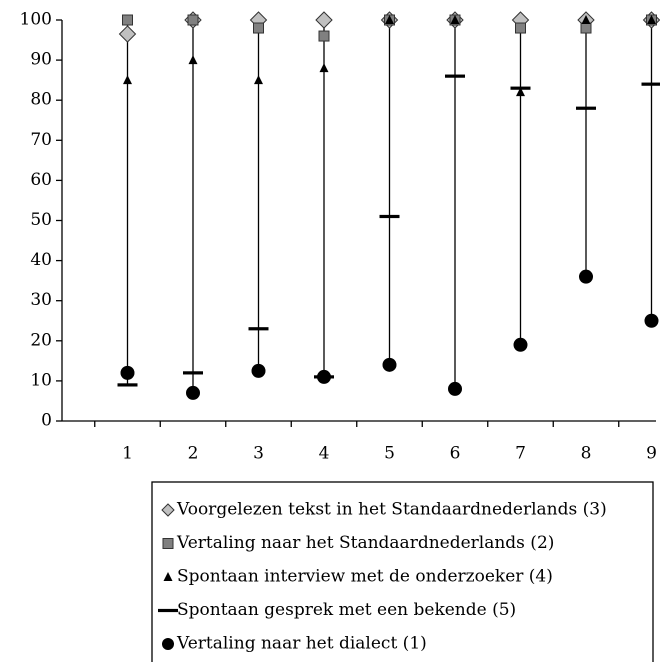 The width and height of the screenshot is (660, 662). Describe the element at coordinates (41, 220) in the screenshot. I see `y-tick-label: 50` at that location.